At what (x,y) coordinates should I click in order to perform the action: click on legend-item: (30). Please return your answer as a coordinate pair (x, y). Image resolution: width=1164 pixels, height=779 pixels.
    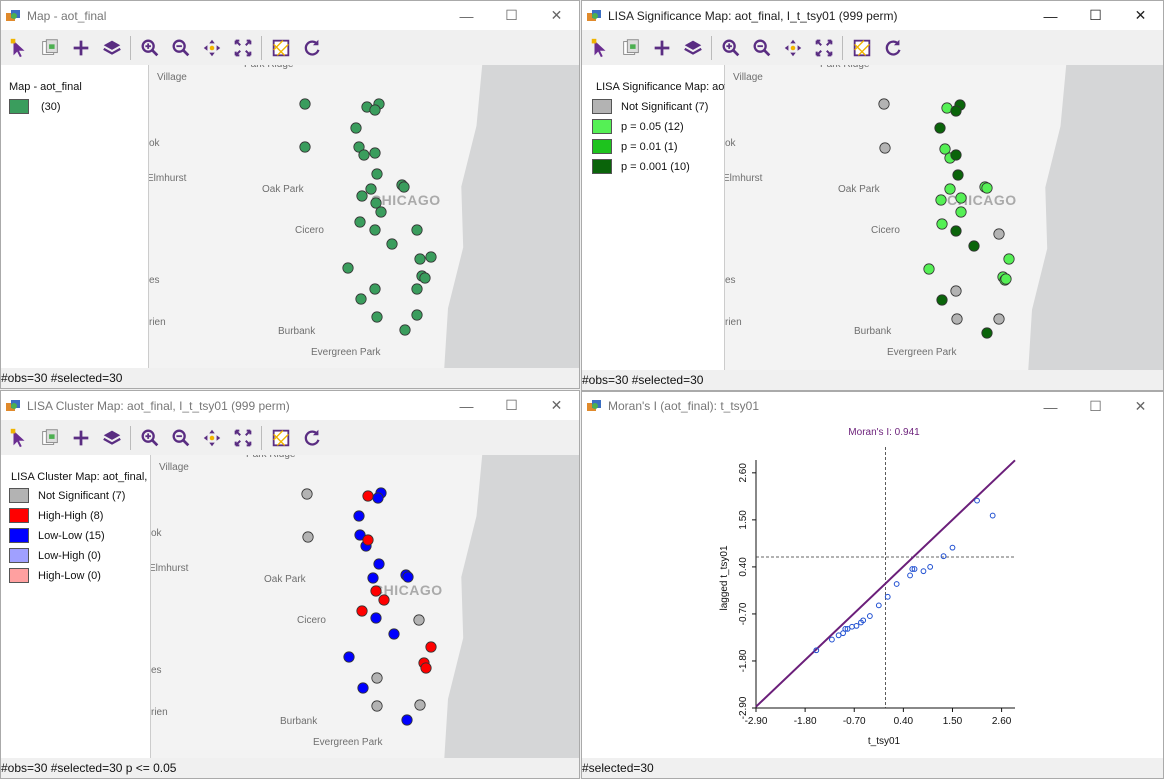
    Looking at the image, I should click on (35, 106).